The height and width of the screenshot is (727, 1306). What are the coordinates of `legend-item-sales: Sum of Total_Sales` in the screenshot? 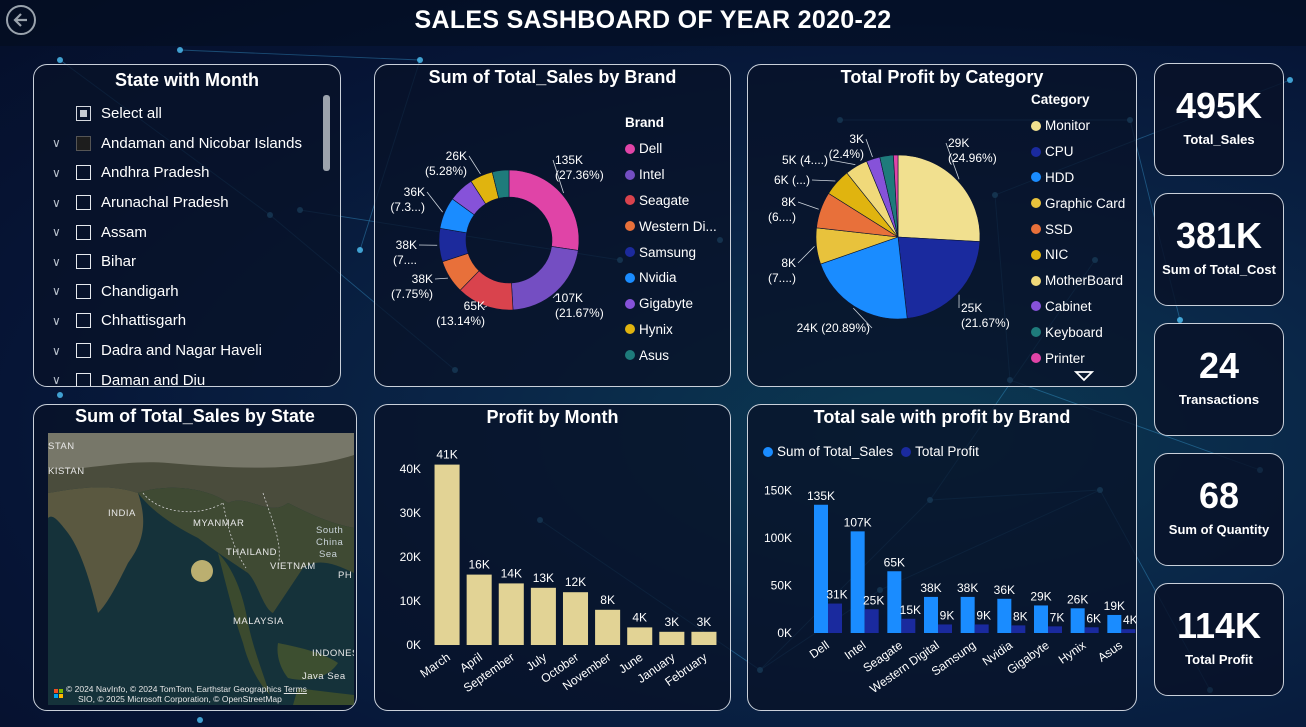 It's located at (828, 452).